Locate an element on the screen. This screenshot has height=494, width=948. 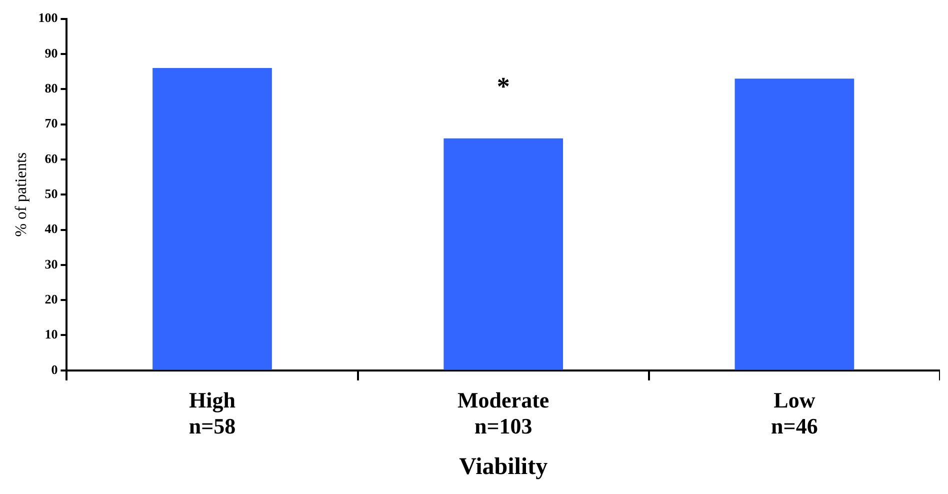
annotation: * is located at coordinates (503, 87).